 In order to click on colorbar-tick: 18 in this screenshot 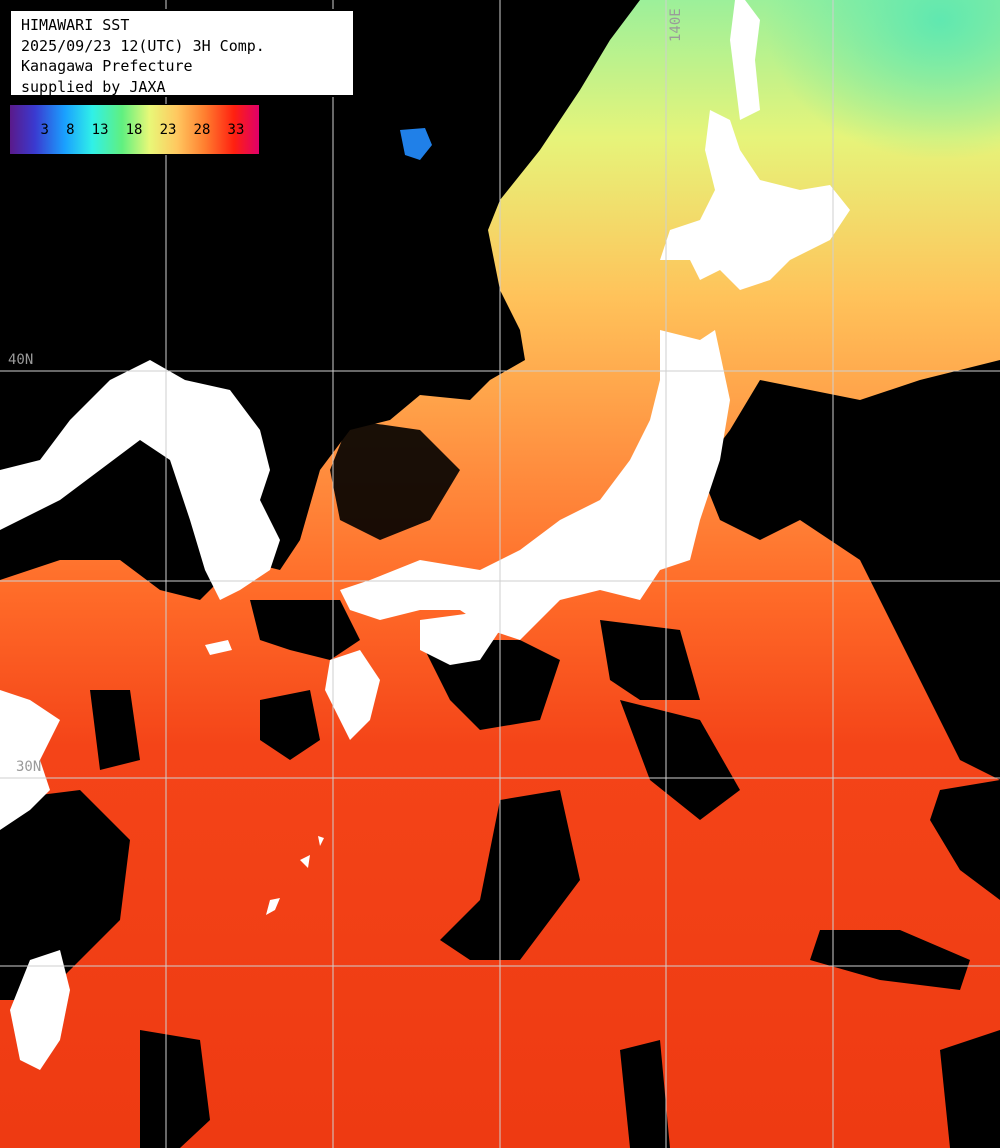, I will do `click(134, 129)`.